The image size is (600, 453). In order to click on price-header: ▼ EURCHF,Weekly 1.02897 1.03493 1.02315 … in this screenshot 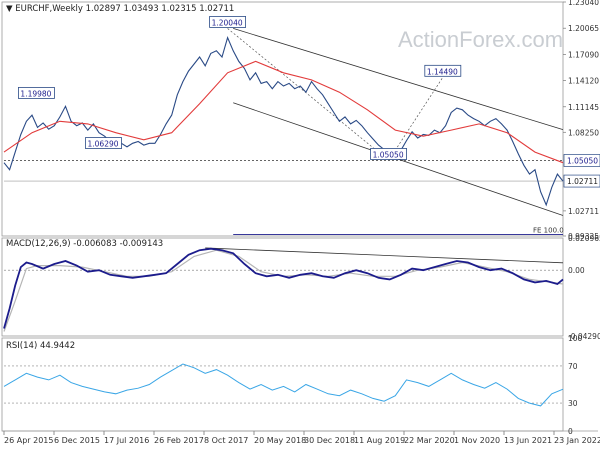, I will do `click(120, 9)`.